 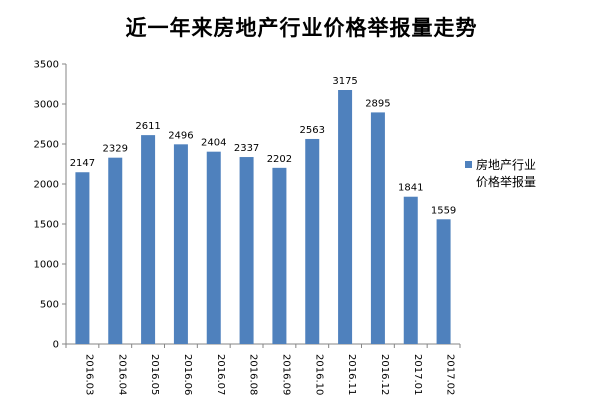 What do you see at coordinates (213, 247) in the screenshot?
I see `bar-2016.07` at bounding box center [213, 247].